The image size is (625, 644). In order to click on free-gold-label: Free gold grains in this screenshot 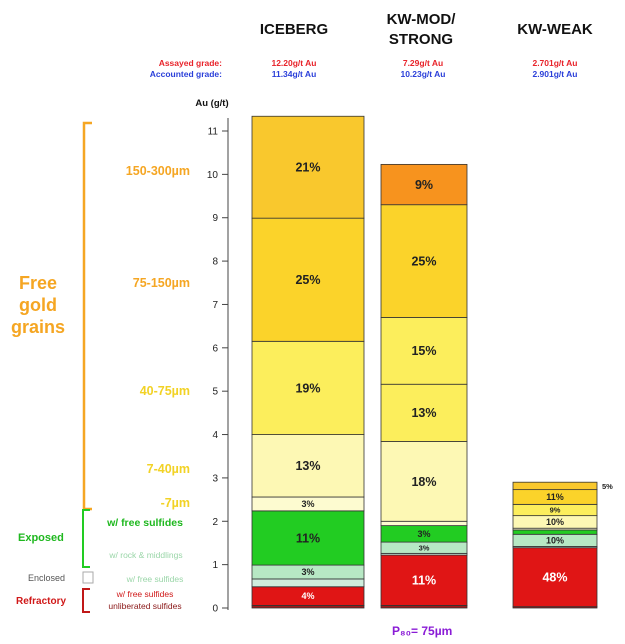, I will do `click(38, 305)`.